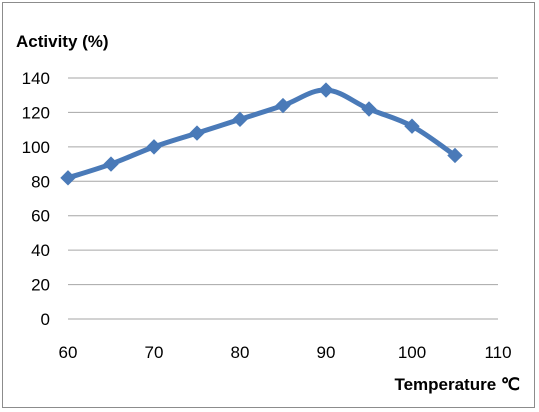 The image size is (539, 412). Describe the element at coordinates (40, 216) in the screenshot. I see `y-tick-label-60: 60` at that location.